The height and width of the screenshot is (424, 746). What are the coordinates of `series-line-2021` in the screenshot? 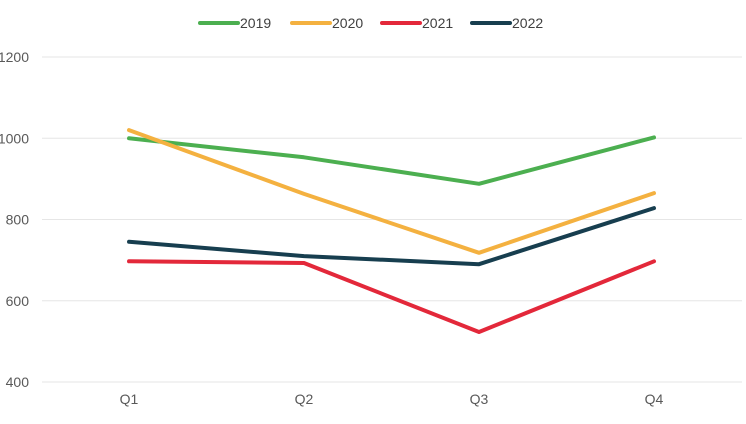 It's located at (391, 296).